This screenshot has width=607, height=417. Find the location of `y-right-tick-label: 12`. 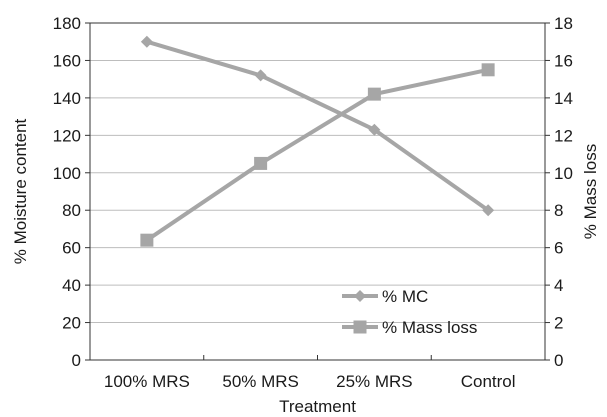

y-right-tick-label: 12 is located at coordinates (563, 135).